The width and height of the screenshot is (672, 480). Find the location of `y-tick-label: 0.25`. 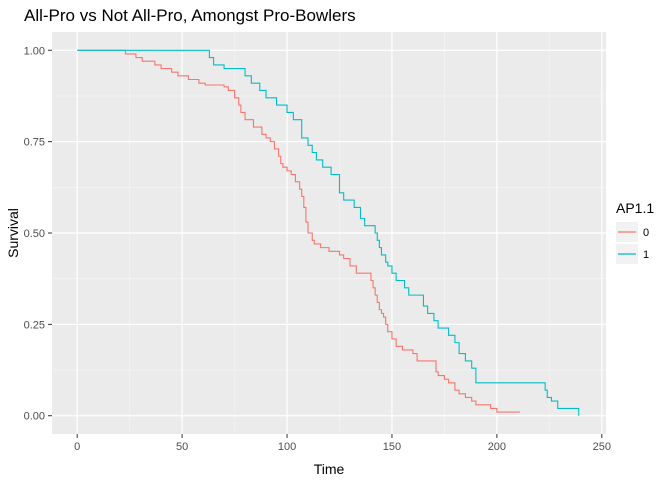

y-tick-label: 0.25 is located at coordinates (34, 325).